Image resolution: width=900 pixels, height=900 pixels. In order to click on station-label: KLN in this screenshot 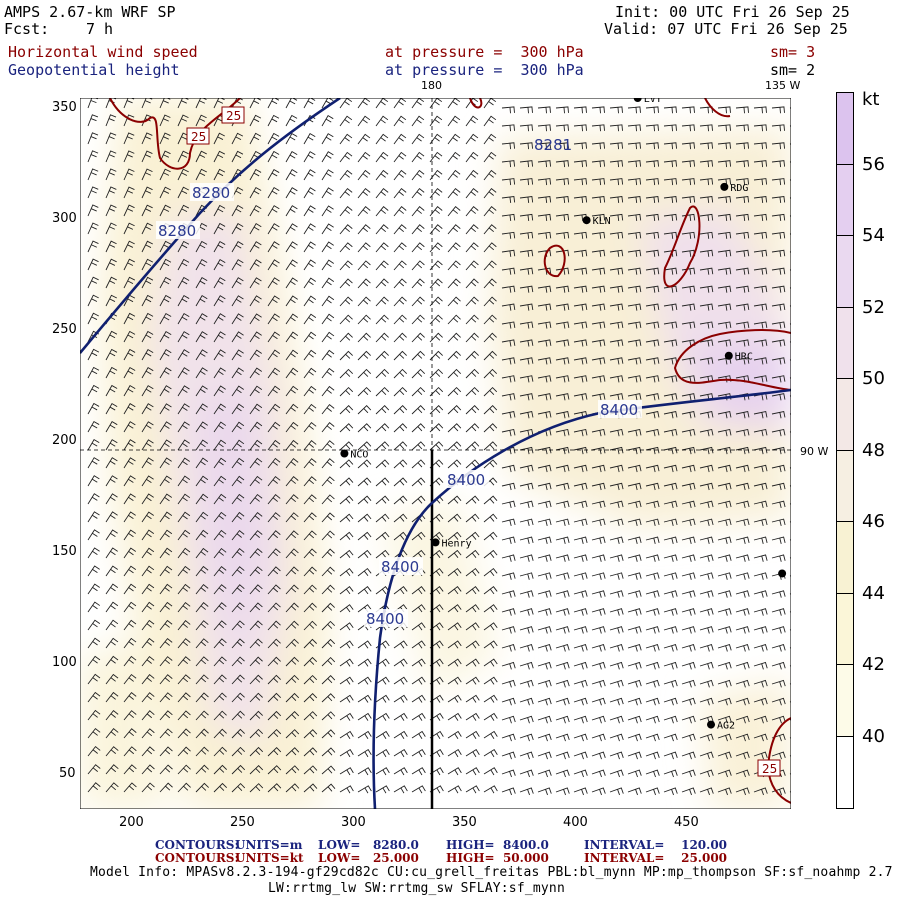, I will do `click(602, 221)`.